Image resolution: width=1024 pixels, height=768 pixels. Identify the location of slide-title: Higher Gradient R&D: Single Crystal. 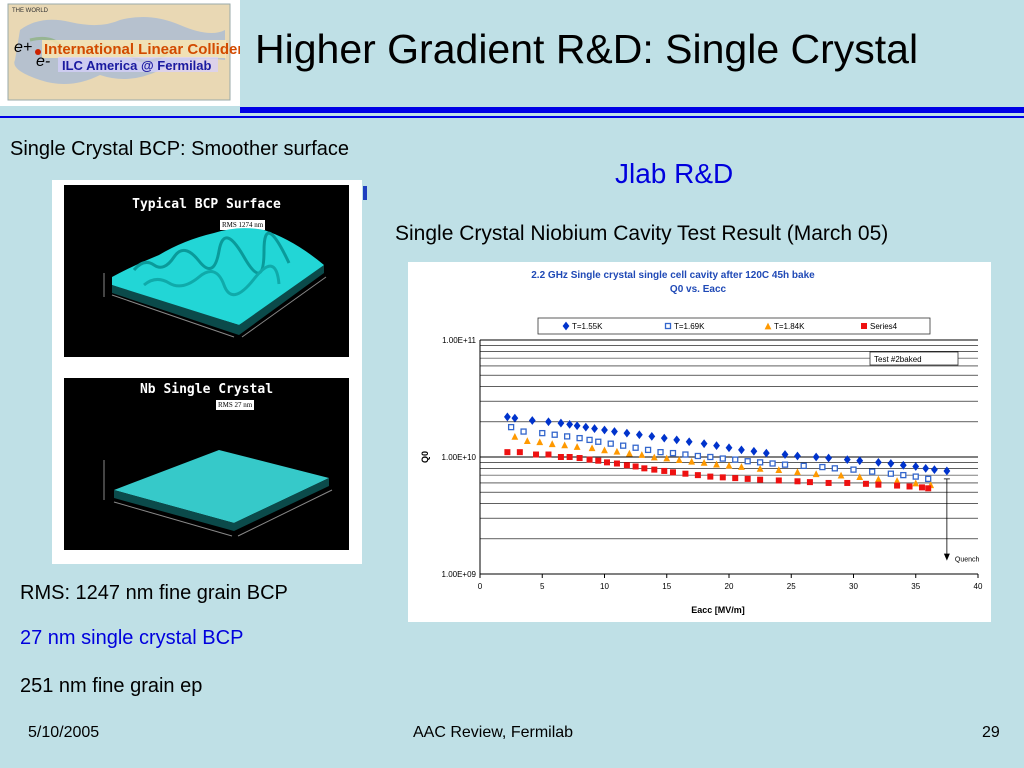
(587, 49).